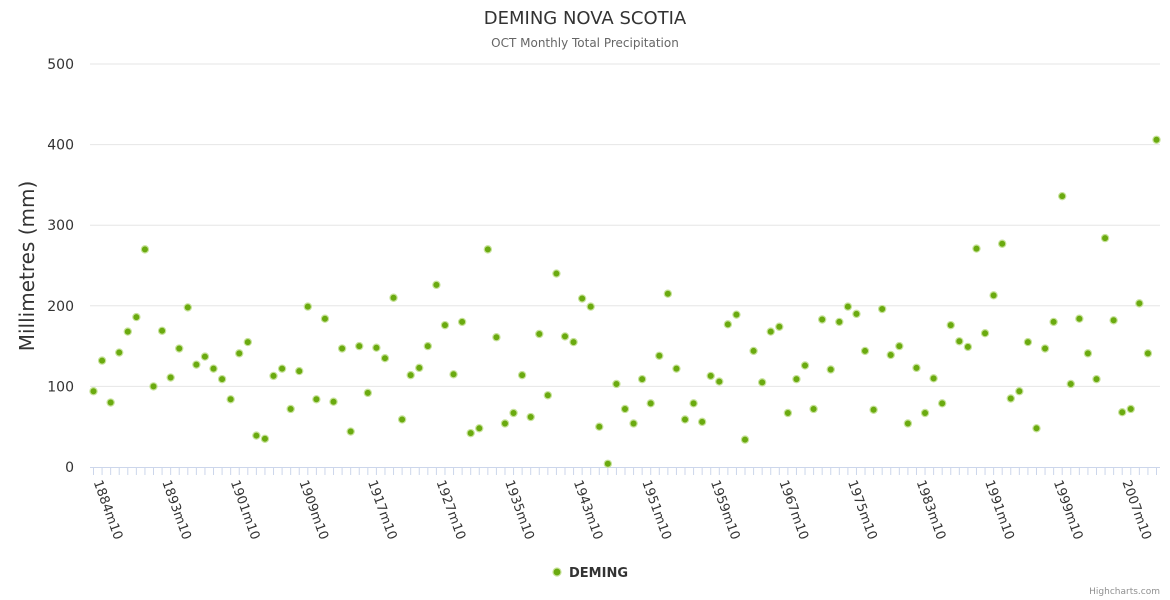 This screenshot has height=600, width=1170. I want to click on data-point: 1903m10: 155, so click(248, 342).